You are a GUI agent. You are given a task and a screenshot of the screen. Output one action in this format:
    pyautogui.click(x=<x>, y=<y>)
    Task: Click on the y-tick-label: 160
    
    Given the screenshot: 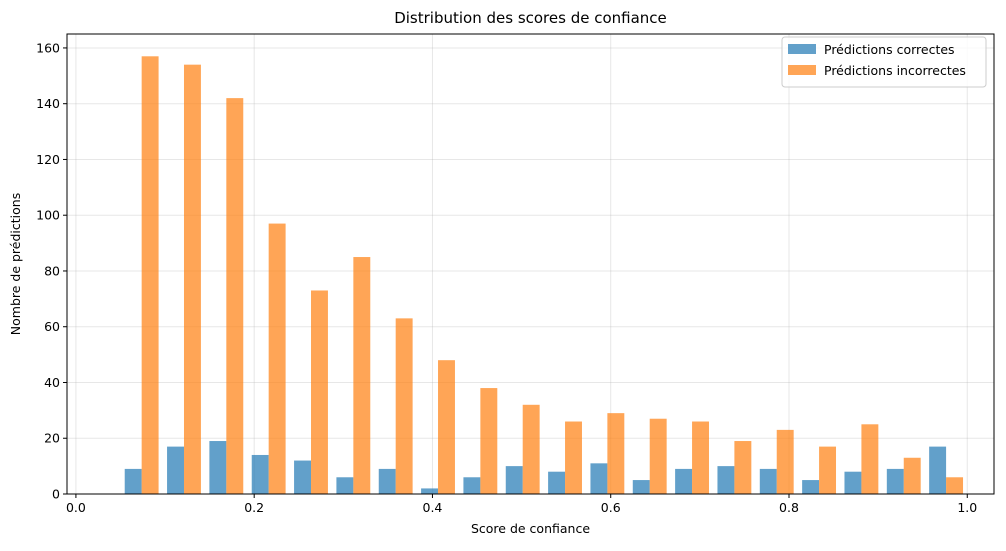 What is the action you would take?
    pyautogui.click(x=48, y=47)
    